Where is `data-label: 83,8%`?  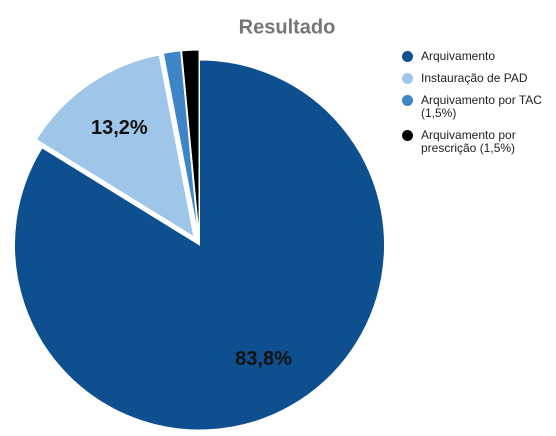
data-label: 83,8% is located at coordinates (263, 359).